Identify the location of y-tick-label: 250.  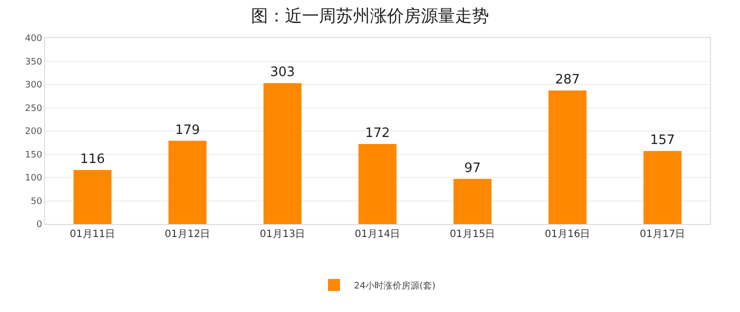
(33, 109).